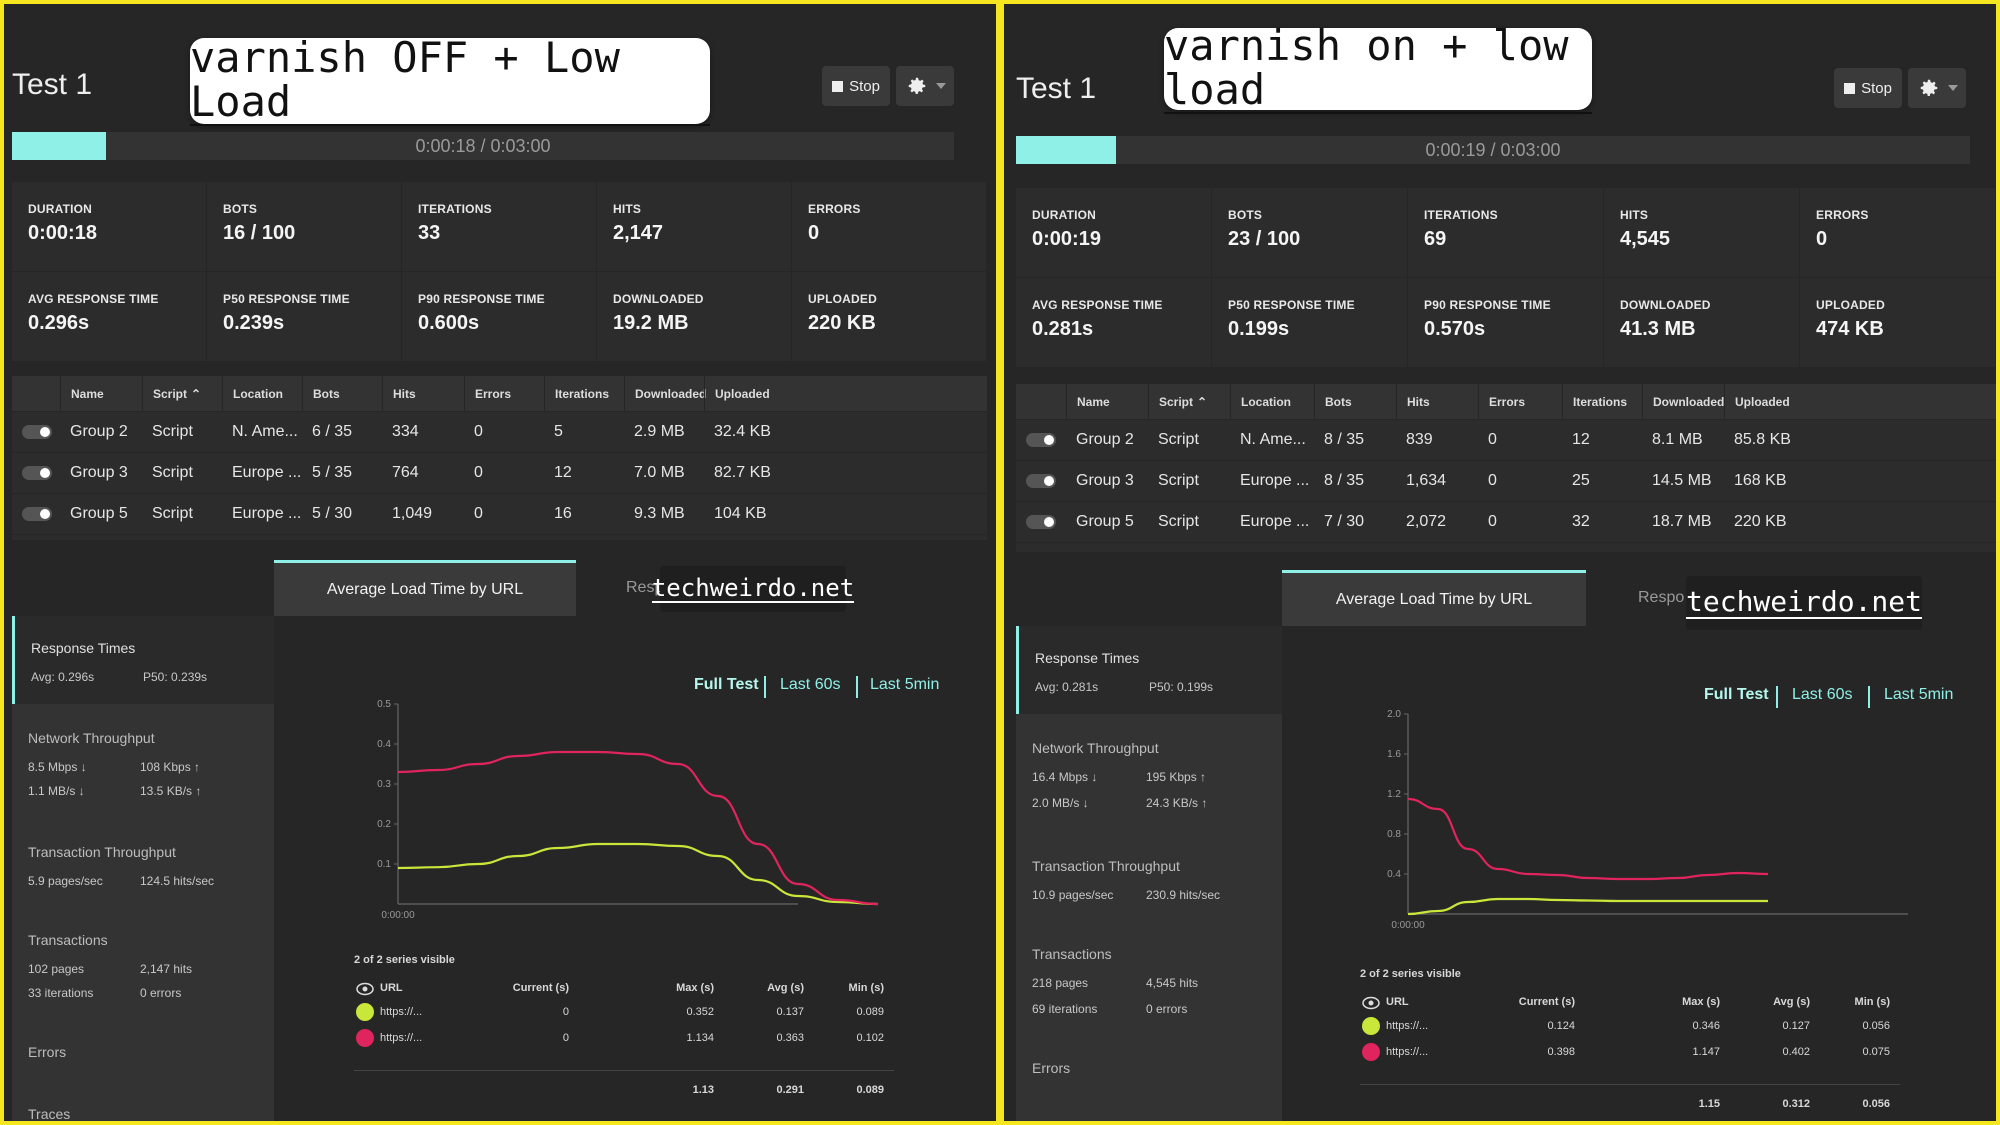 The image size is (2000, 1125). I want to click on table-cell: Script, so click(1178, 439).